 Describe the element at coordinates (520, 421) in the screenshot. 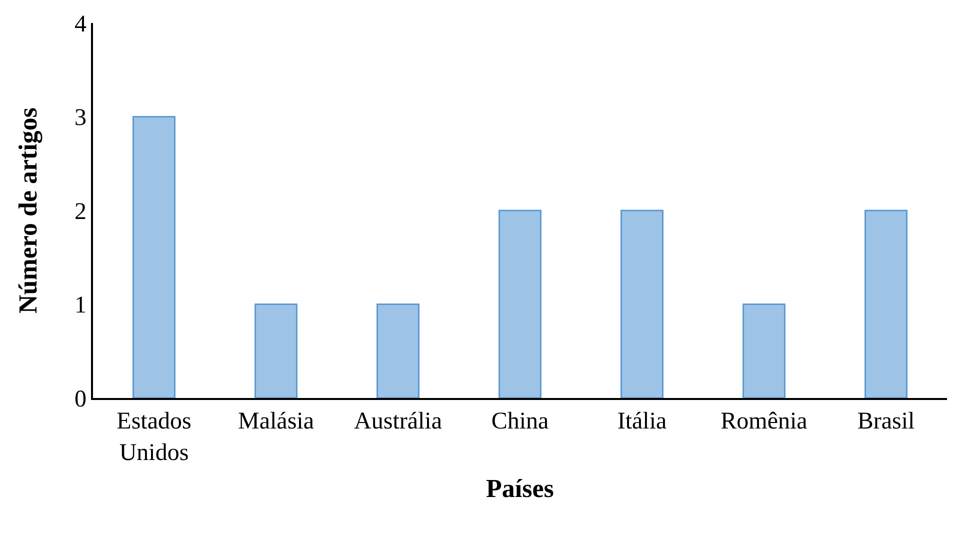

I see `x-tick-label: China` at that location.